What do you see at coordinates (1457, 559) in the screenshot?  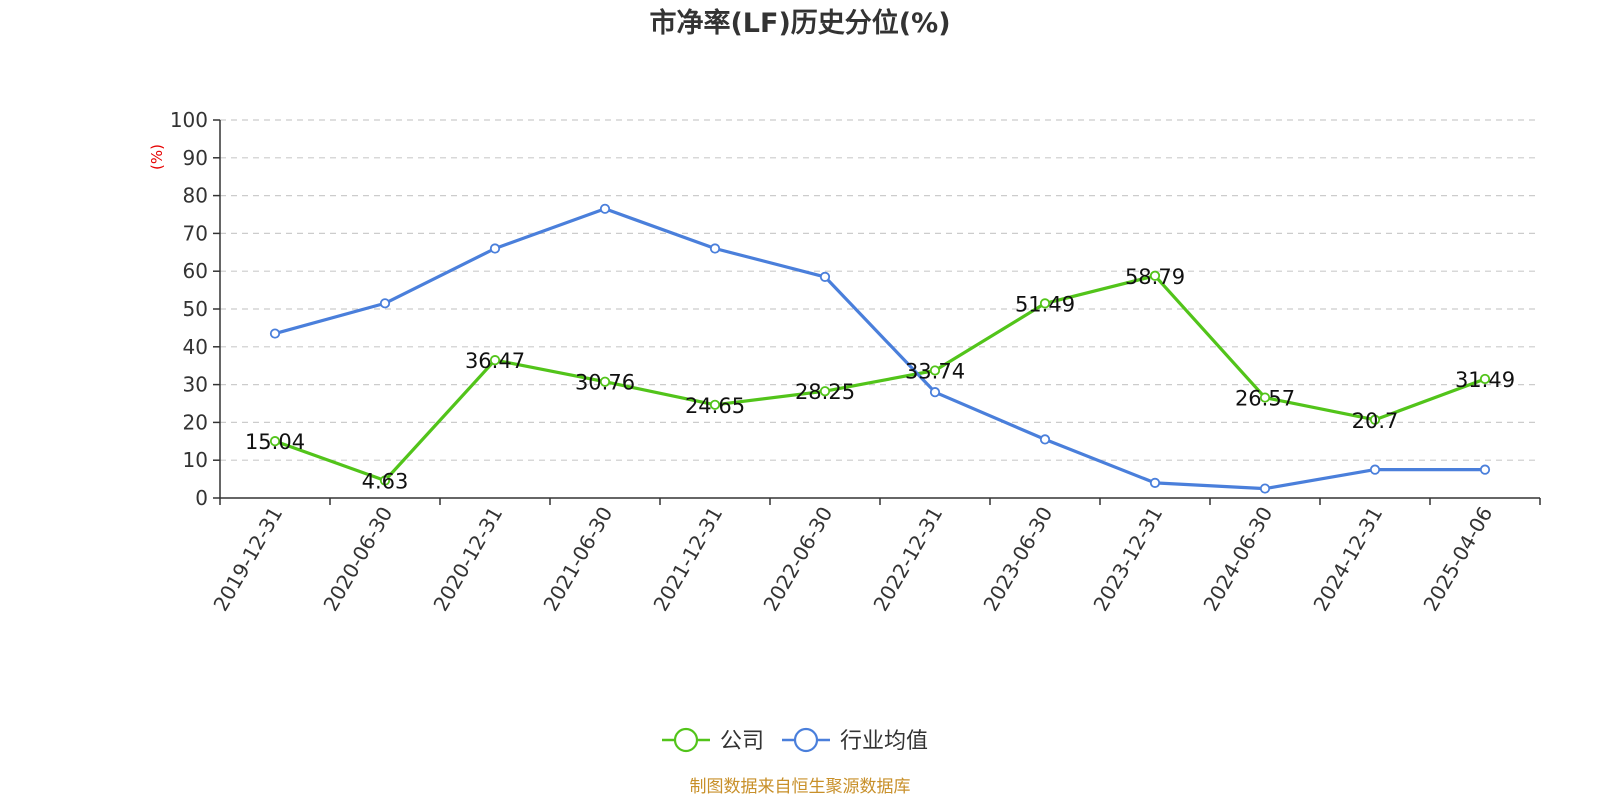 I see `x-tick-label: 2025-04-06` at bounding box center [1457, 559].